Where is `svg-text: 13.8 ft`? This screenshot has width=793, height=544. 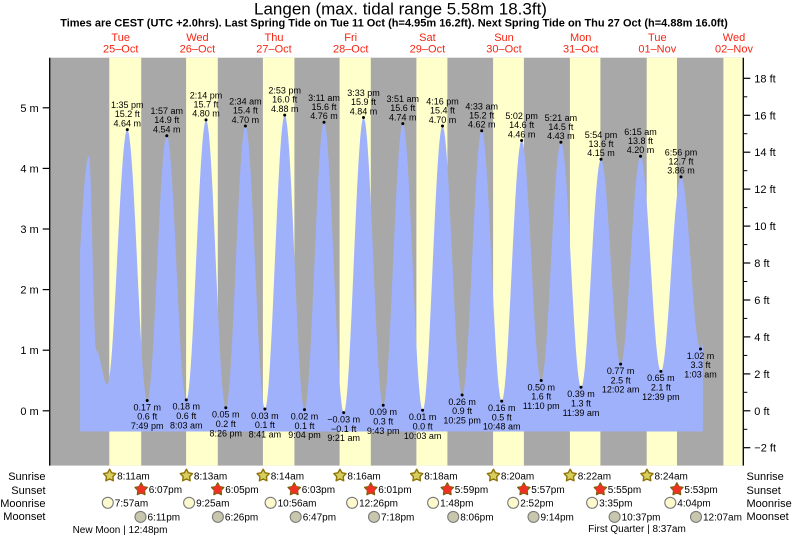
svg-text: 13.8 ft is located at coordinates (641, 141).